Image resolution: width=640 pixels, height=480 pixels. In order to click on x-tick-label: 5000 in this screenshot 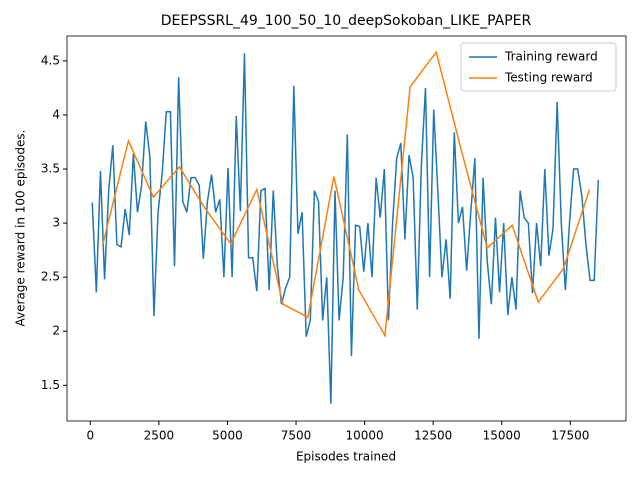, I will do `click(227, 436)`.